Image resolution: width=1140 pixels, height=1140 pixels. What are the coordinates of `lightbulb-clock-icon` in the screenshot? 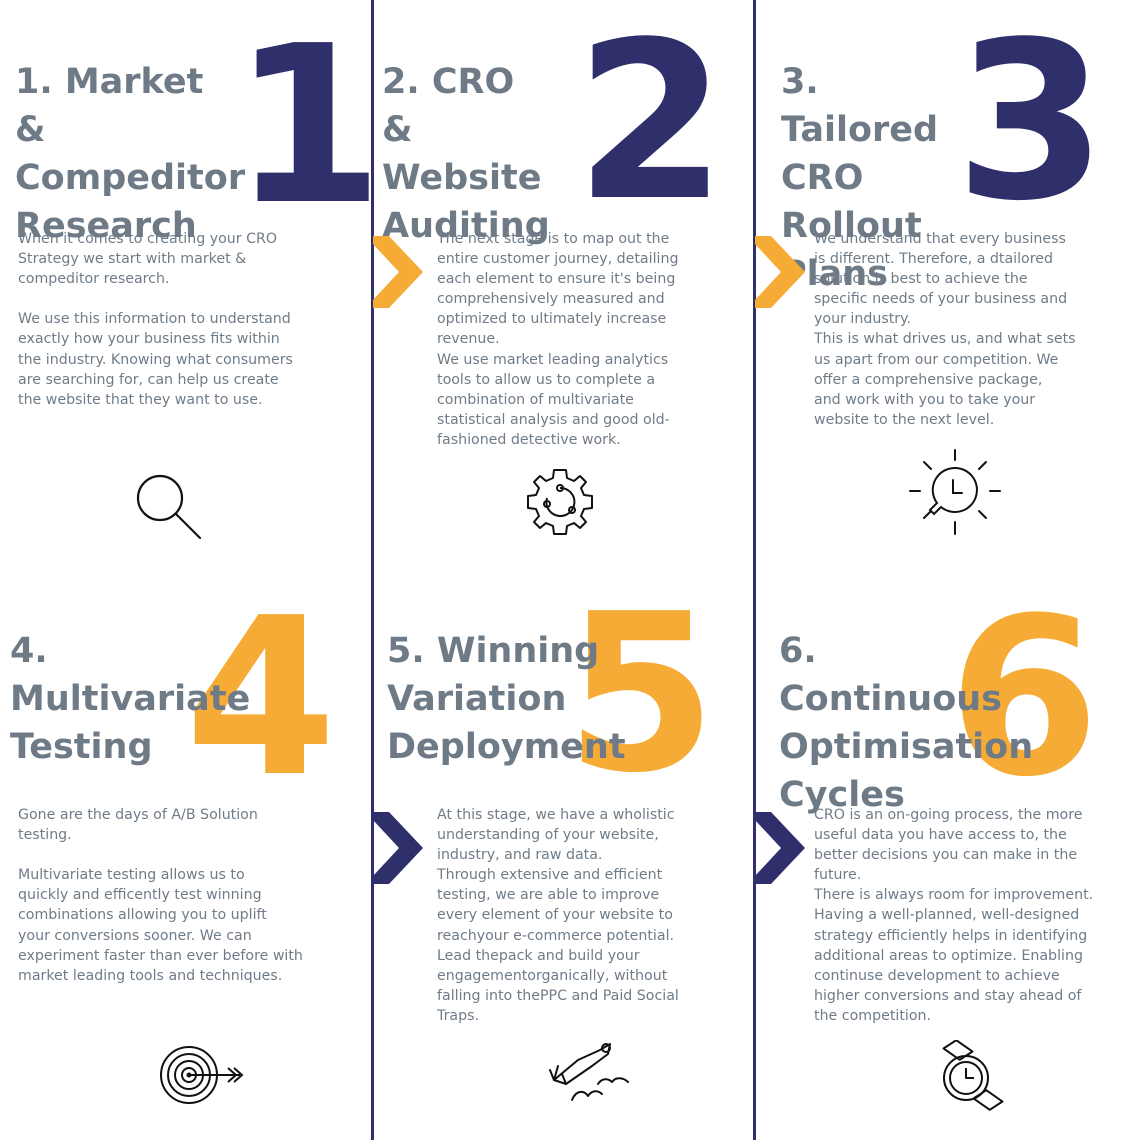 It's located at (955, 492).